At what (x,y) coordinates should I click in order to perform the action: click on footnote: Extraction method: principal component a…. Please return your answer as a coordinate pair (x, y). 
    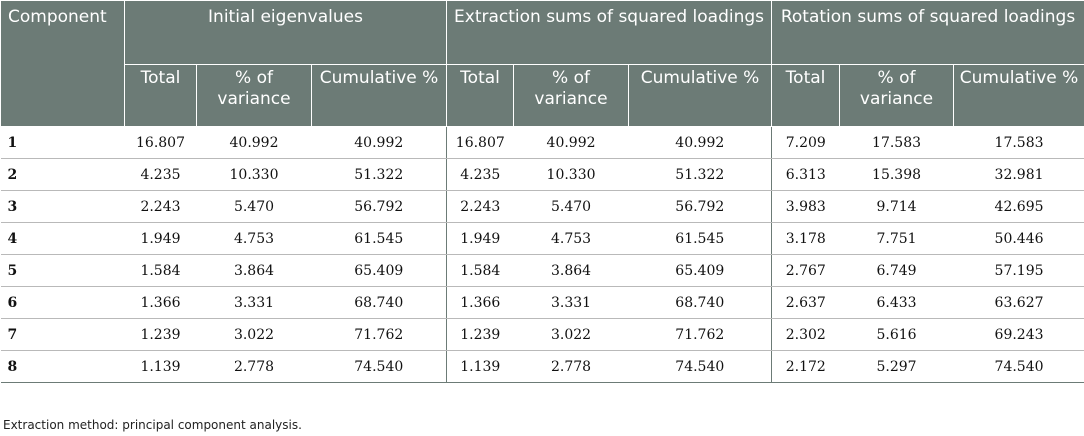
    Looking at the image, I should click on (152, 425).